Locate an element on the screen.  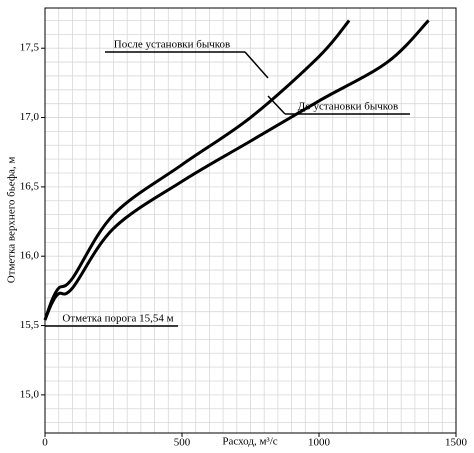
y-tick-label: 15,0 is located at coordinates (30, 394).